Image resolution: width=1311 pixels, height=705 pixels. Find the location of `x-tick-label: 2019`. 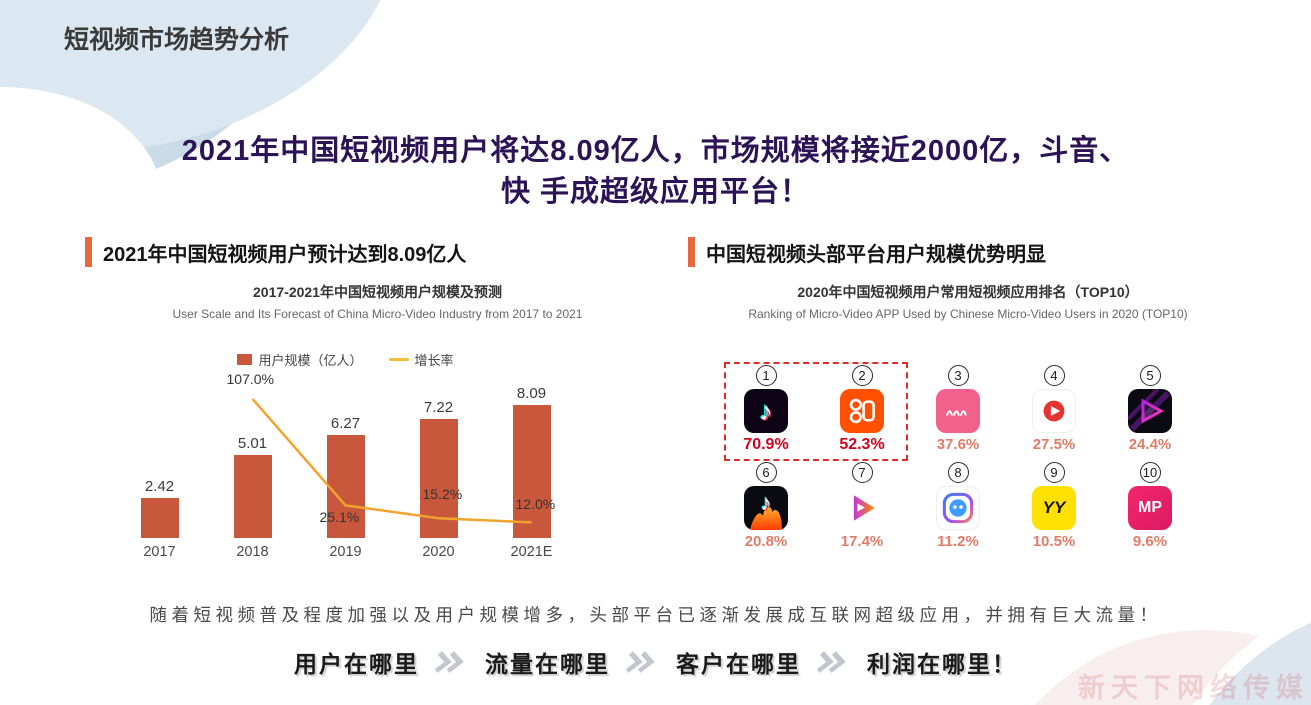

x-tick-label: 2019 is located at coordinates (345, 552).